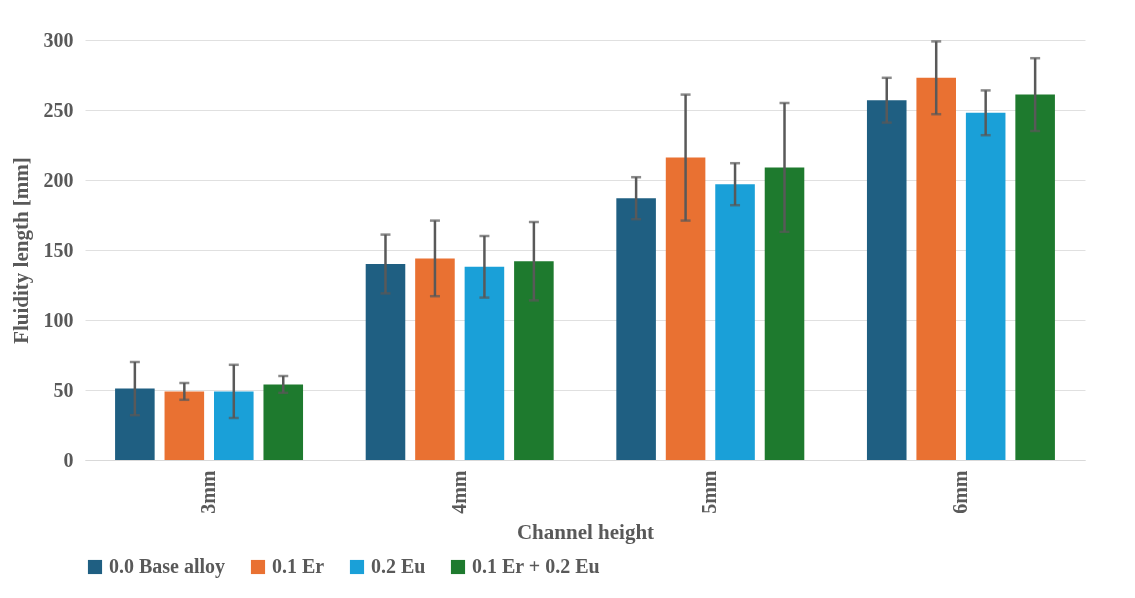 Image resolution: width=1135 pixels, height=598 pixels. What do you see at coordinates (959, 492) in the screenshot?
I see `x-tick-label: 6mm` at bounding box center [959, 492].